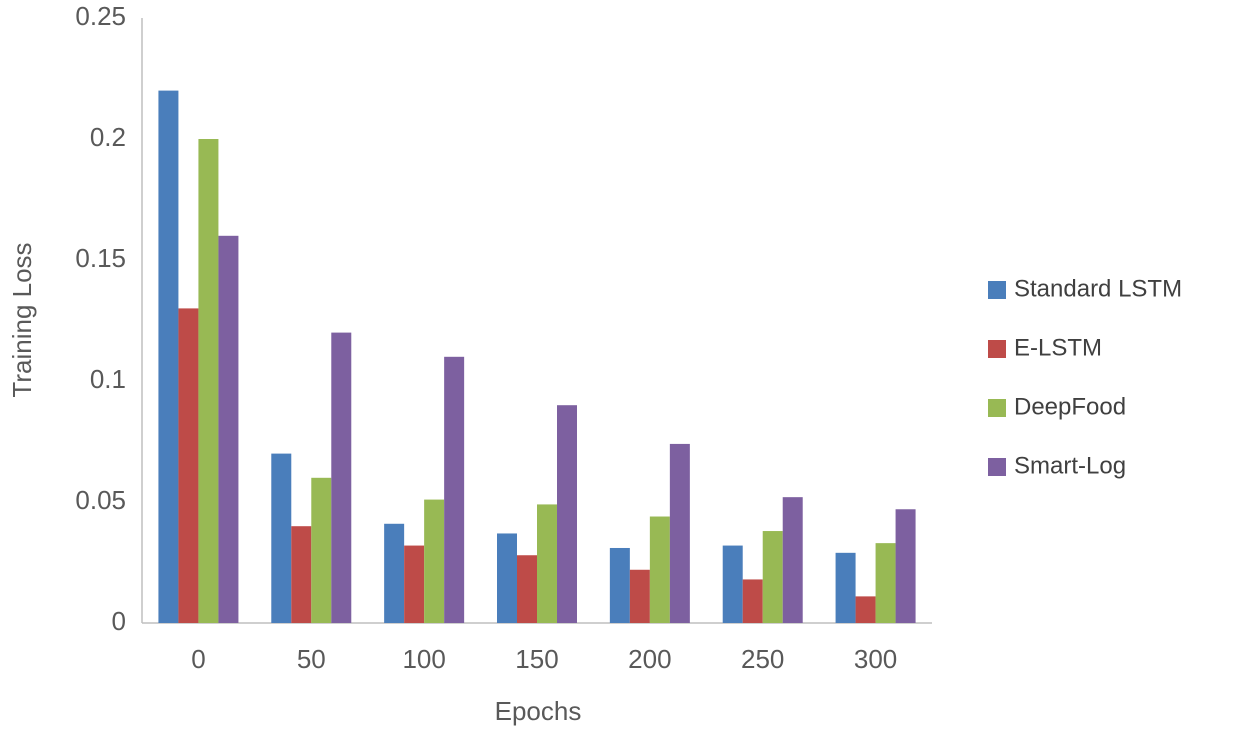  I want to click on y-tick-label: 0.15, so click(100, 258).